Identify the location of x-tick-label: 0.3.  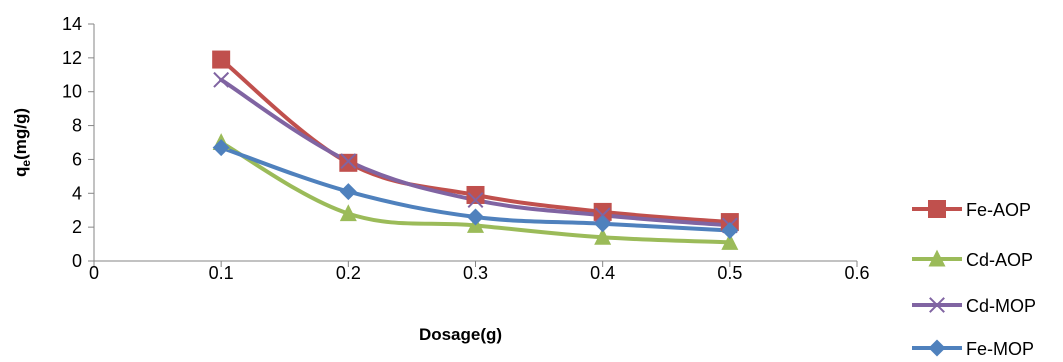
(475, 273).